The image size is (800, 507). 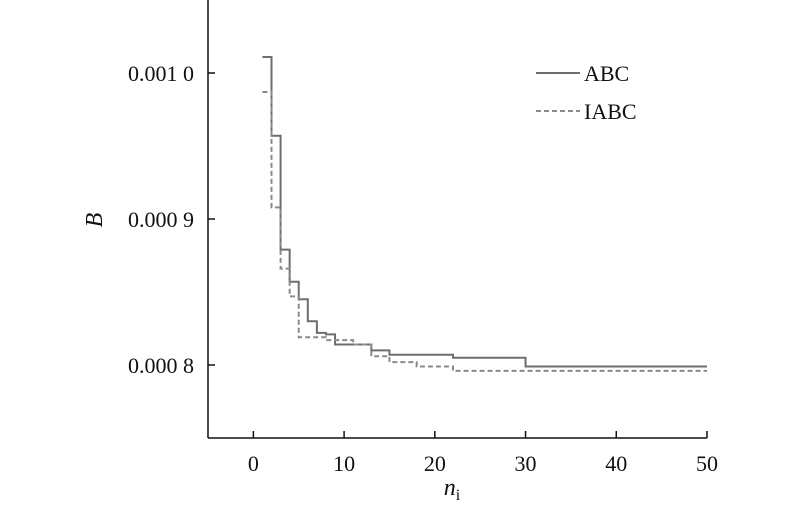 What do you see at coordinates (707, 463) in the screenshot?
I see `x-tick-label: 50` at bounding box center [707, 463].